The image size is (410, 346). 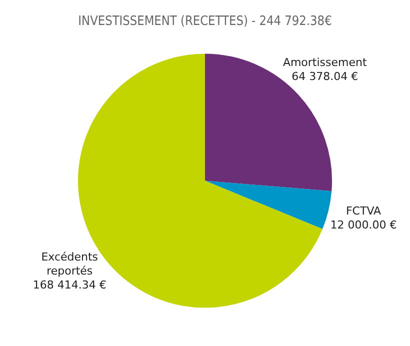 I want to click on data-label: 12 000.00 €, so click(x=363, y=225).